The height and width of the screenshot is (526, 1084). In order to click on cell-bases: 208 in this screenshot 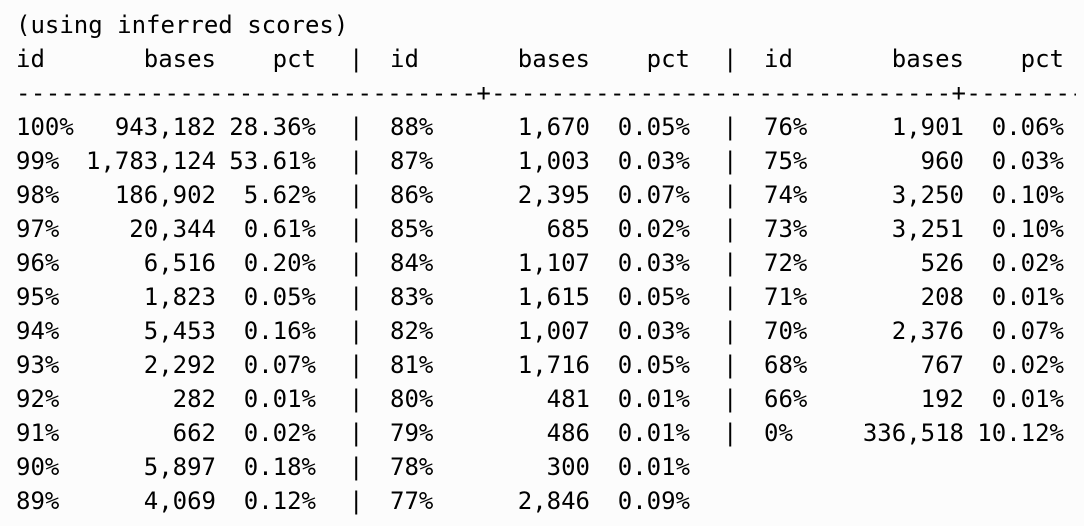, I will do `click(942, 297)`.